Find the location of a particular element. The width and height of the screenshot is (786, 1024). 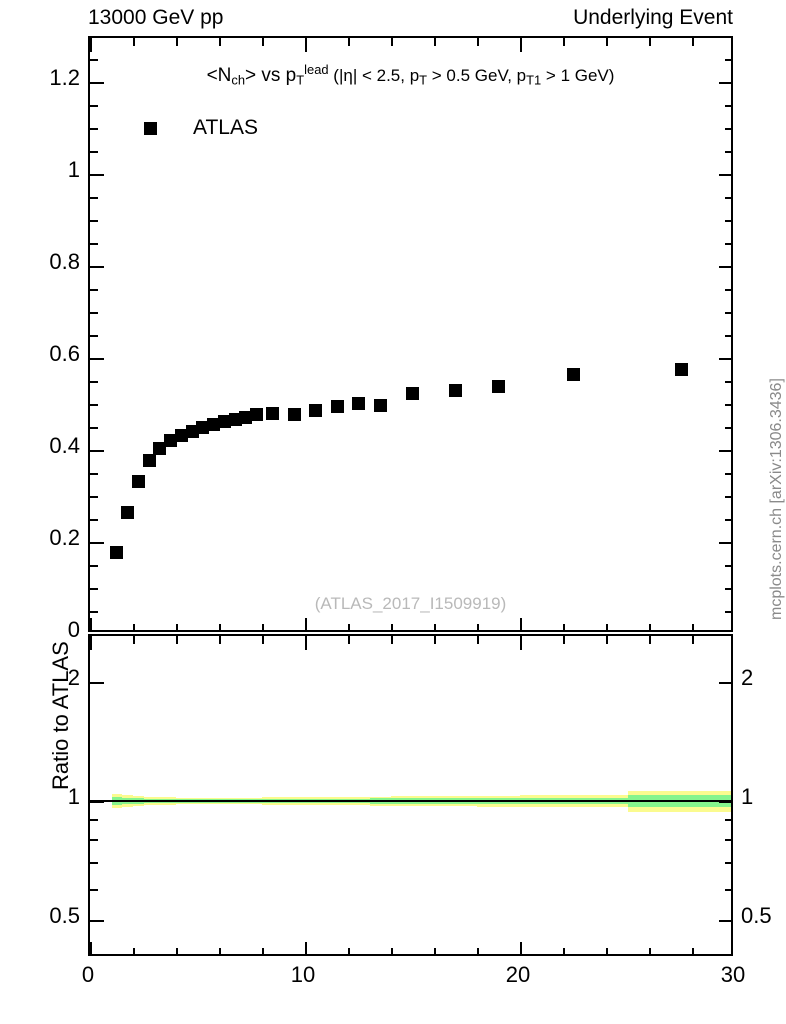

ratio-y-tick-label-right: 1 is located at coordinates (747, 797).